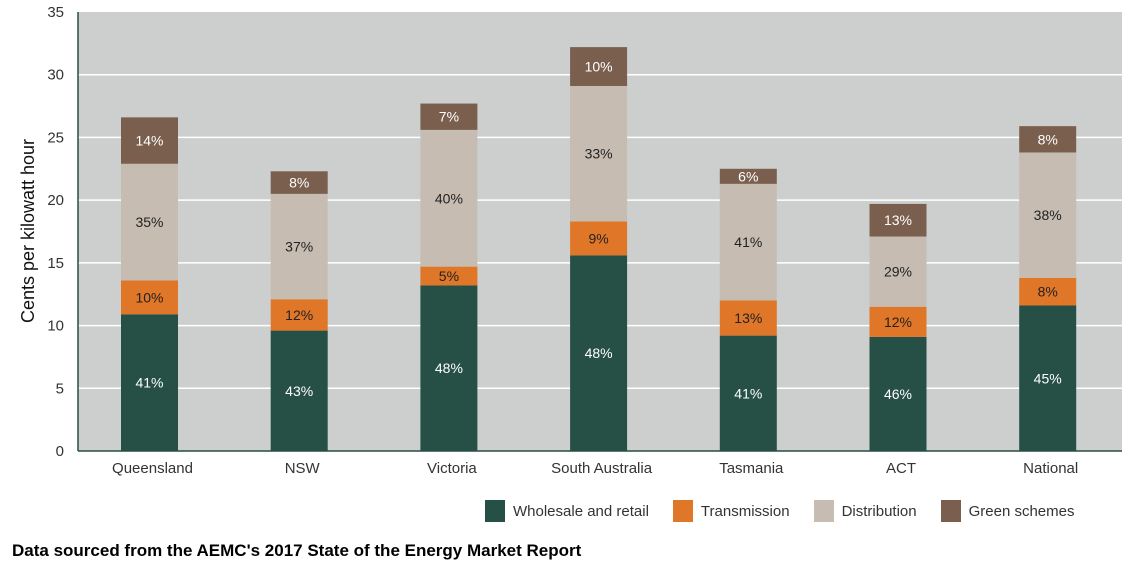  What do you see at coordinates (1050, 468) in the screenshot?
I see `x-tick-label: National` at bounding box center [1050, 468].